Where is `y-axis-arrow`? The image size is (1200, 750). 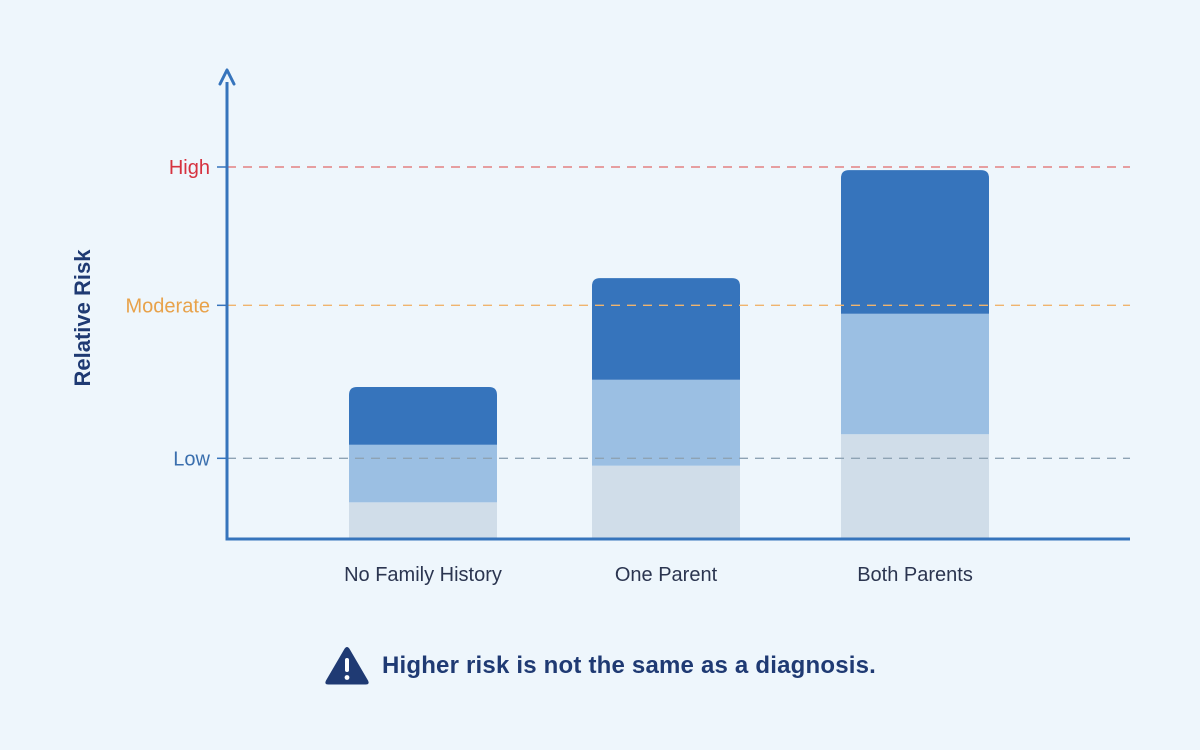 y-axis-arrow is located at coordinates (227, 77).